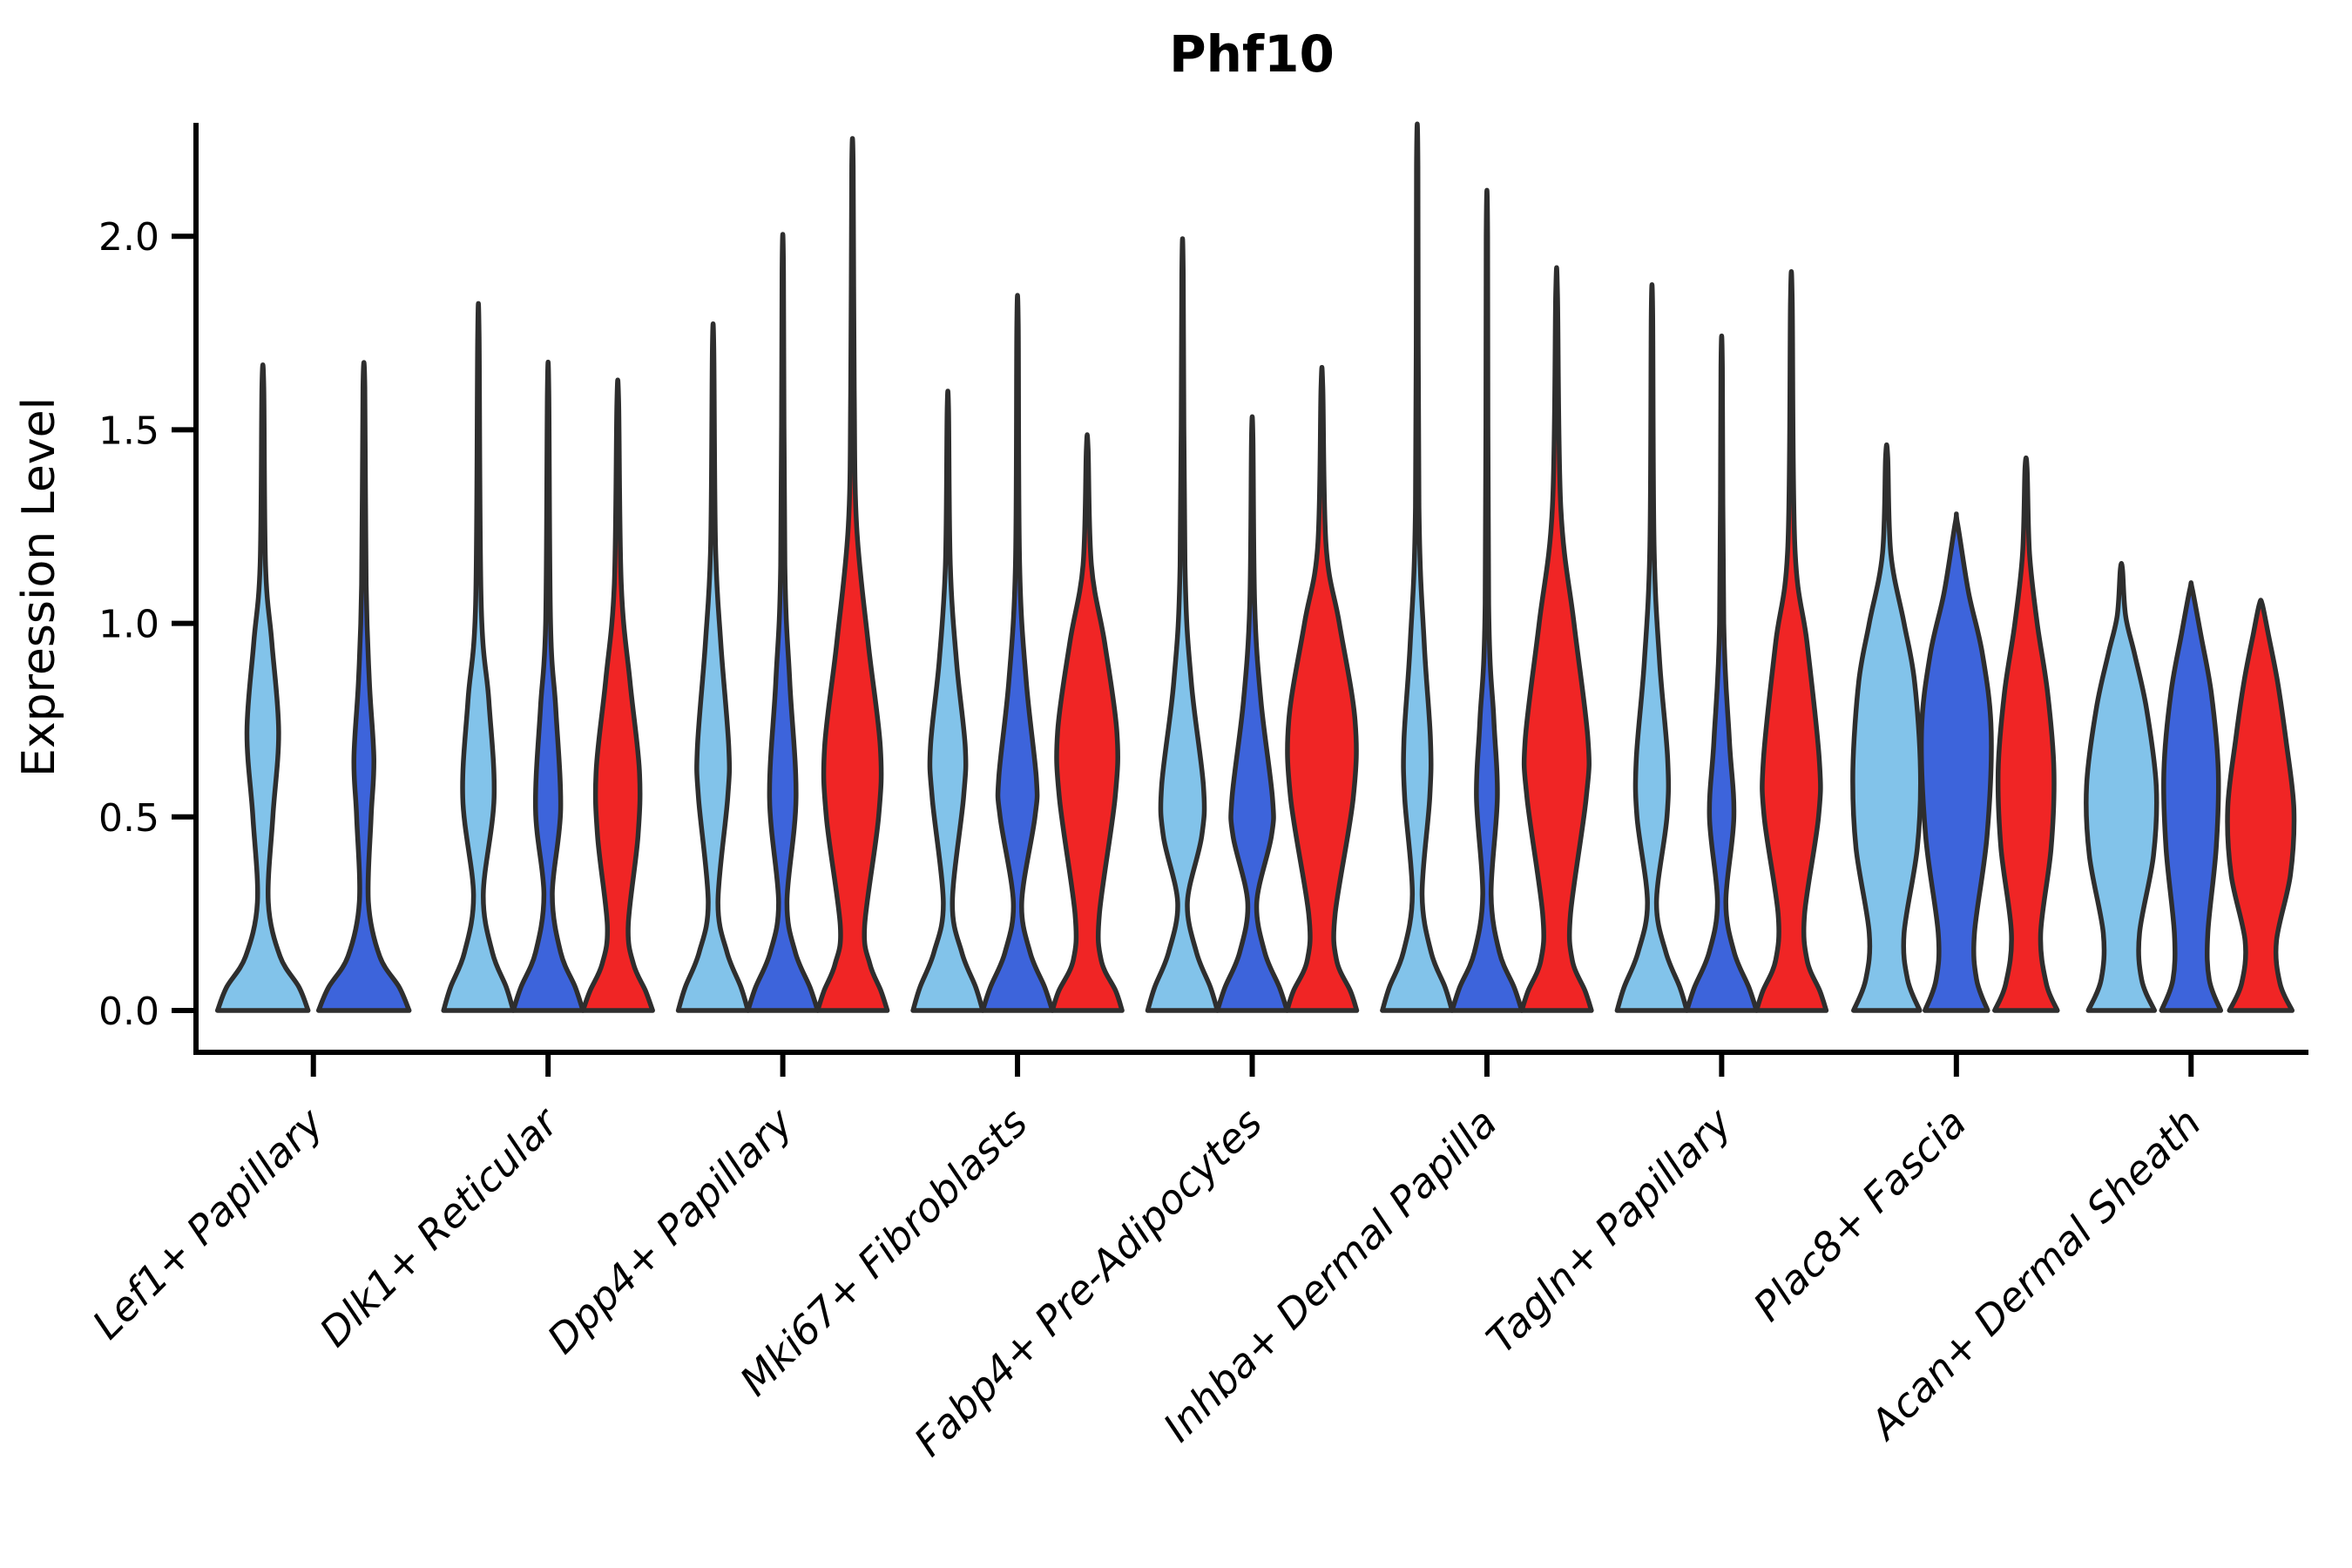  What do you see at coordinates (852, 574) in the screenshot?
I see `violin-dpp4-papillary-red` at bounding box center [852, 574].